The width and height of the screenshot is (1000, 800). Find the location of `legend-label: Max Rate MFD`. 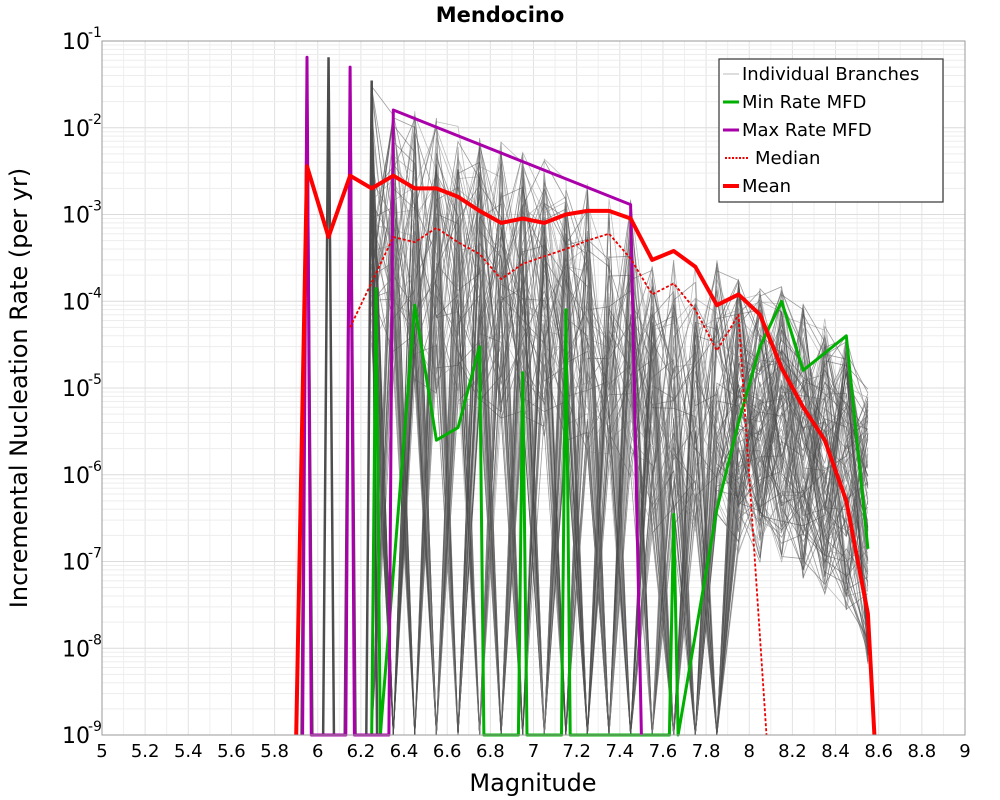

legend-label: Max Rate MFD is located at coordinates (807, 130).